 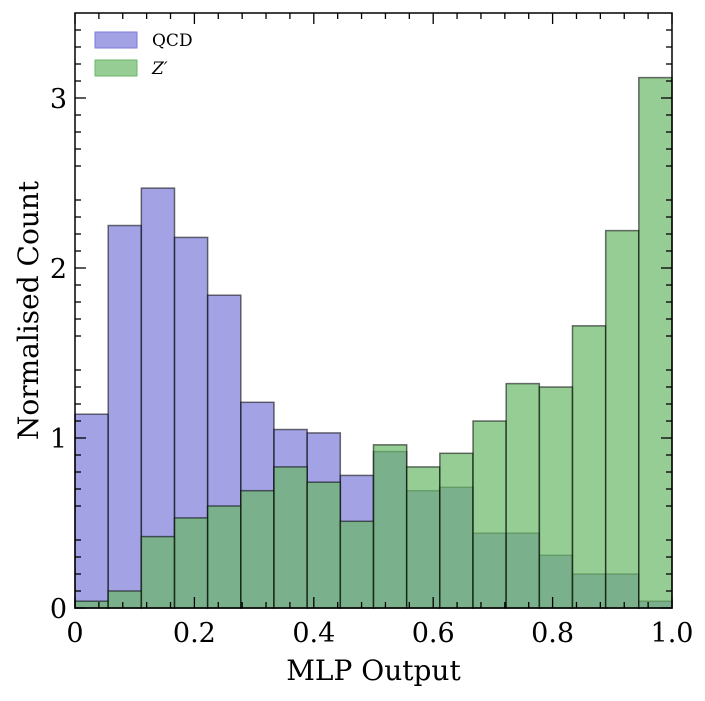 I want to click on y-tick-labels: 0 1 2 3, so click(x=58, y=354).